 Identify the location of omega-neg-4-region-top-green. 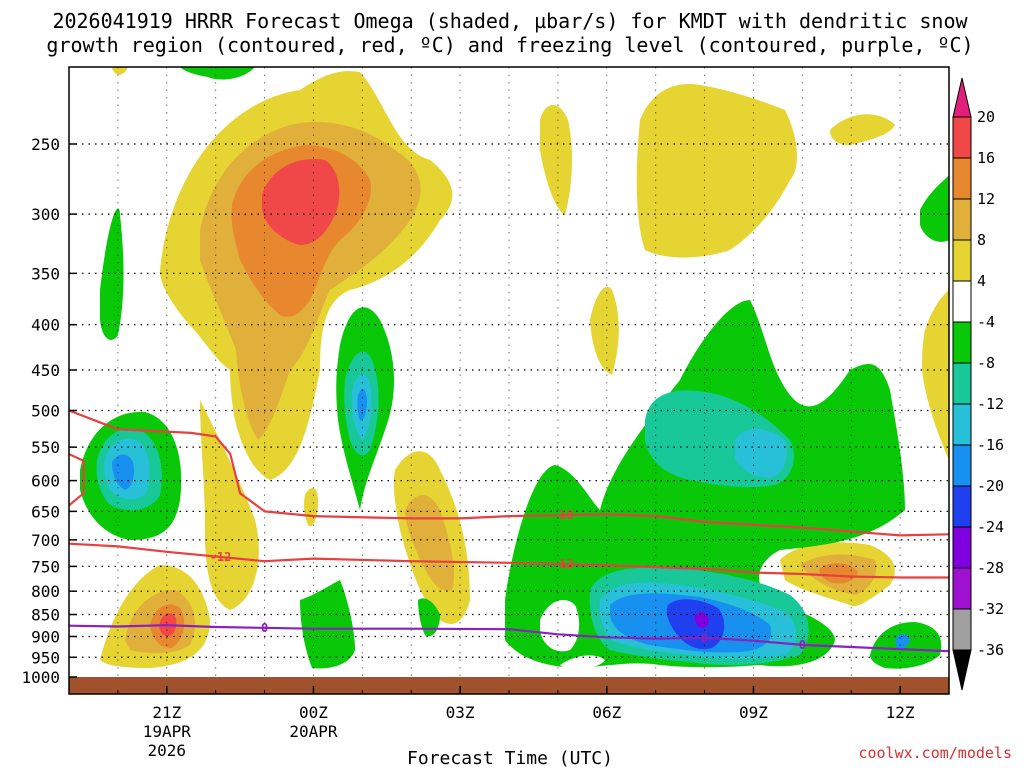
(227, 73).